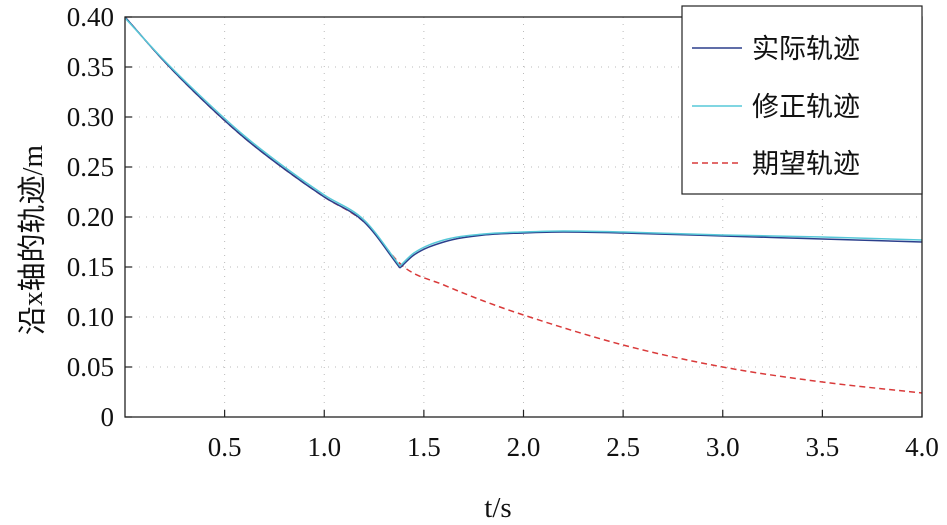 The image size is (947, 525). Describe the element at coordinates (108, 417) in the screenshot. I see `y-tick-label: 0` at that location.